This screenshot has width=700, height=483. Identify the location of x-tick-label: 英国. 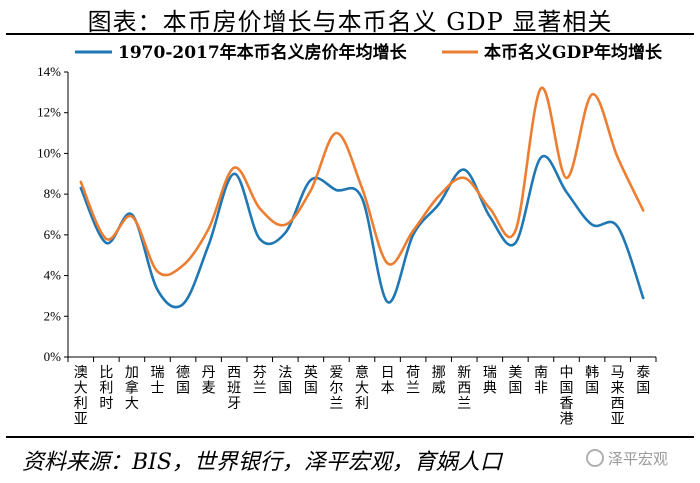
(311, 380).